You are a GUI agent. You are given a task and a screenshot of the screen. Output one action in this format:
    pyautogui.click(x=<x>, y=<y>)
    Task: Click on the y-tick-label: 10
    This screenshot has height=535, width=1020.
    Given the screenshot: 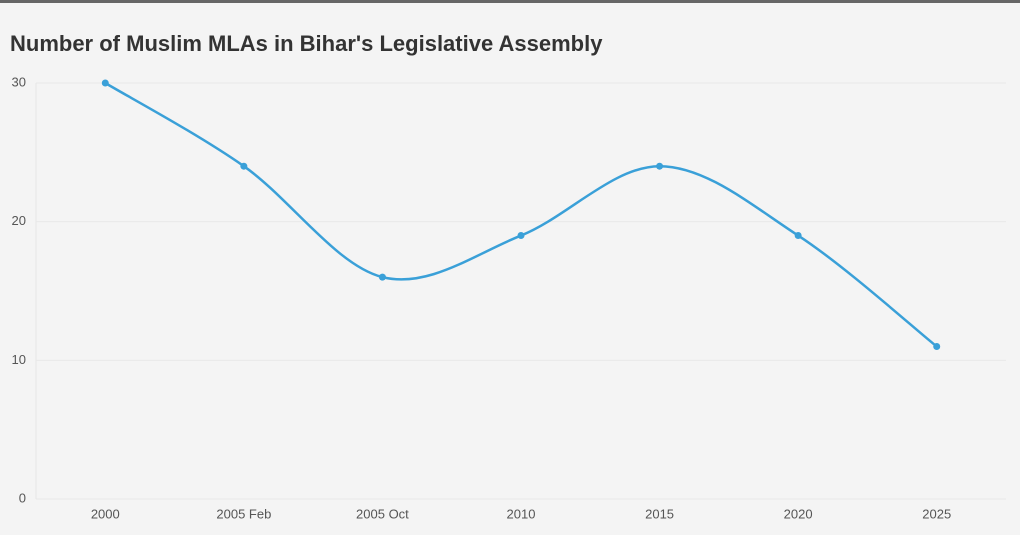 What is the action you would take?
    pyautogui.click(x=19, y=359)
    